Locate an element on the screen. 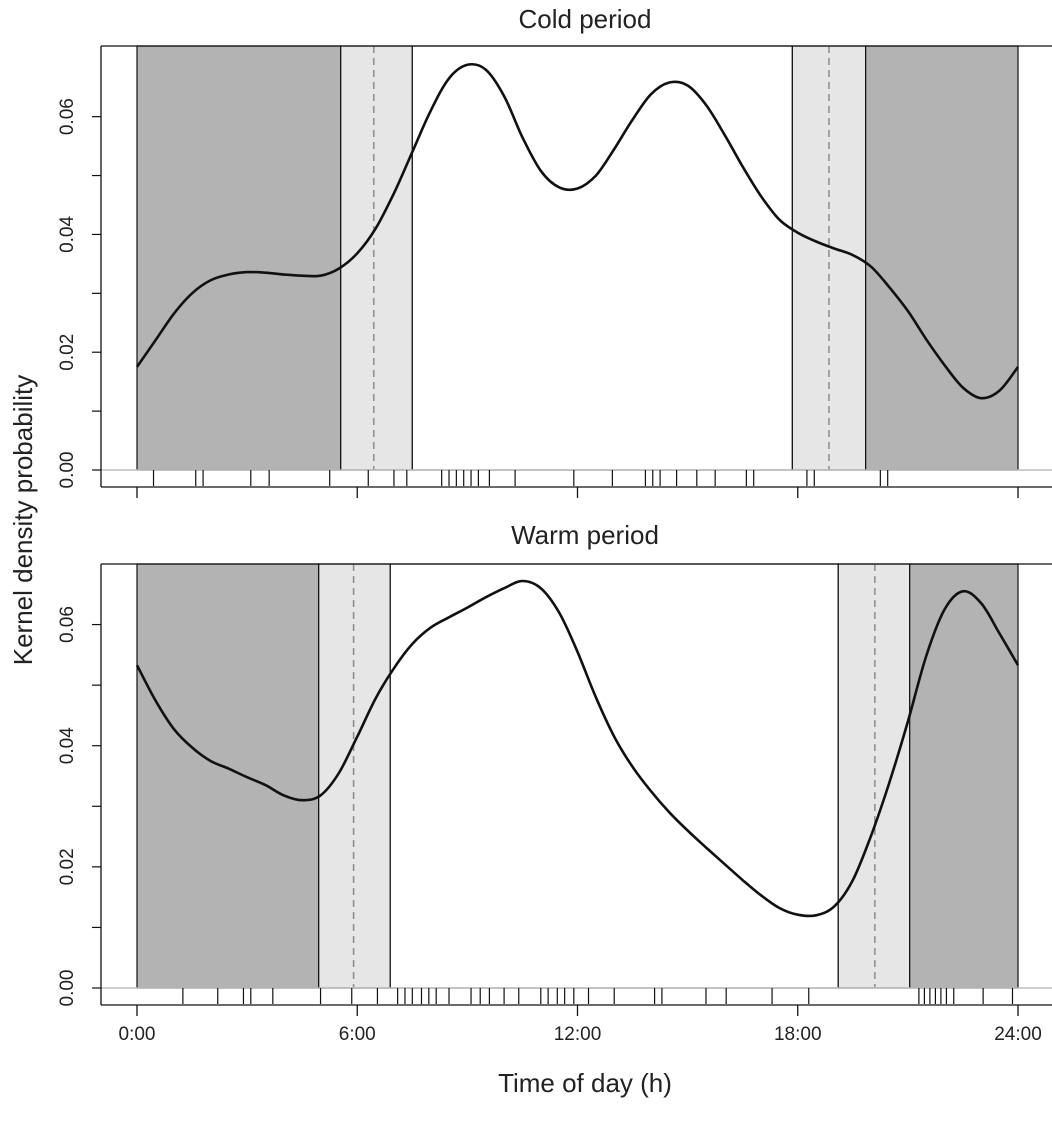 The image size is (1052, 1123). x-tick-label: 24:00 is located at coordinates (1018, 1034).